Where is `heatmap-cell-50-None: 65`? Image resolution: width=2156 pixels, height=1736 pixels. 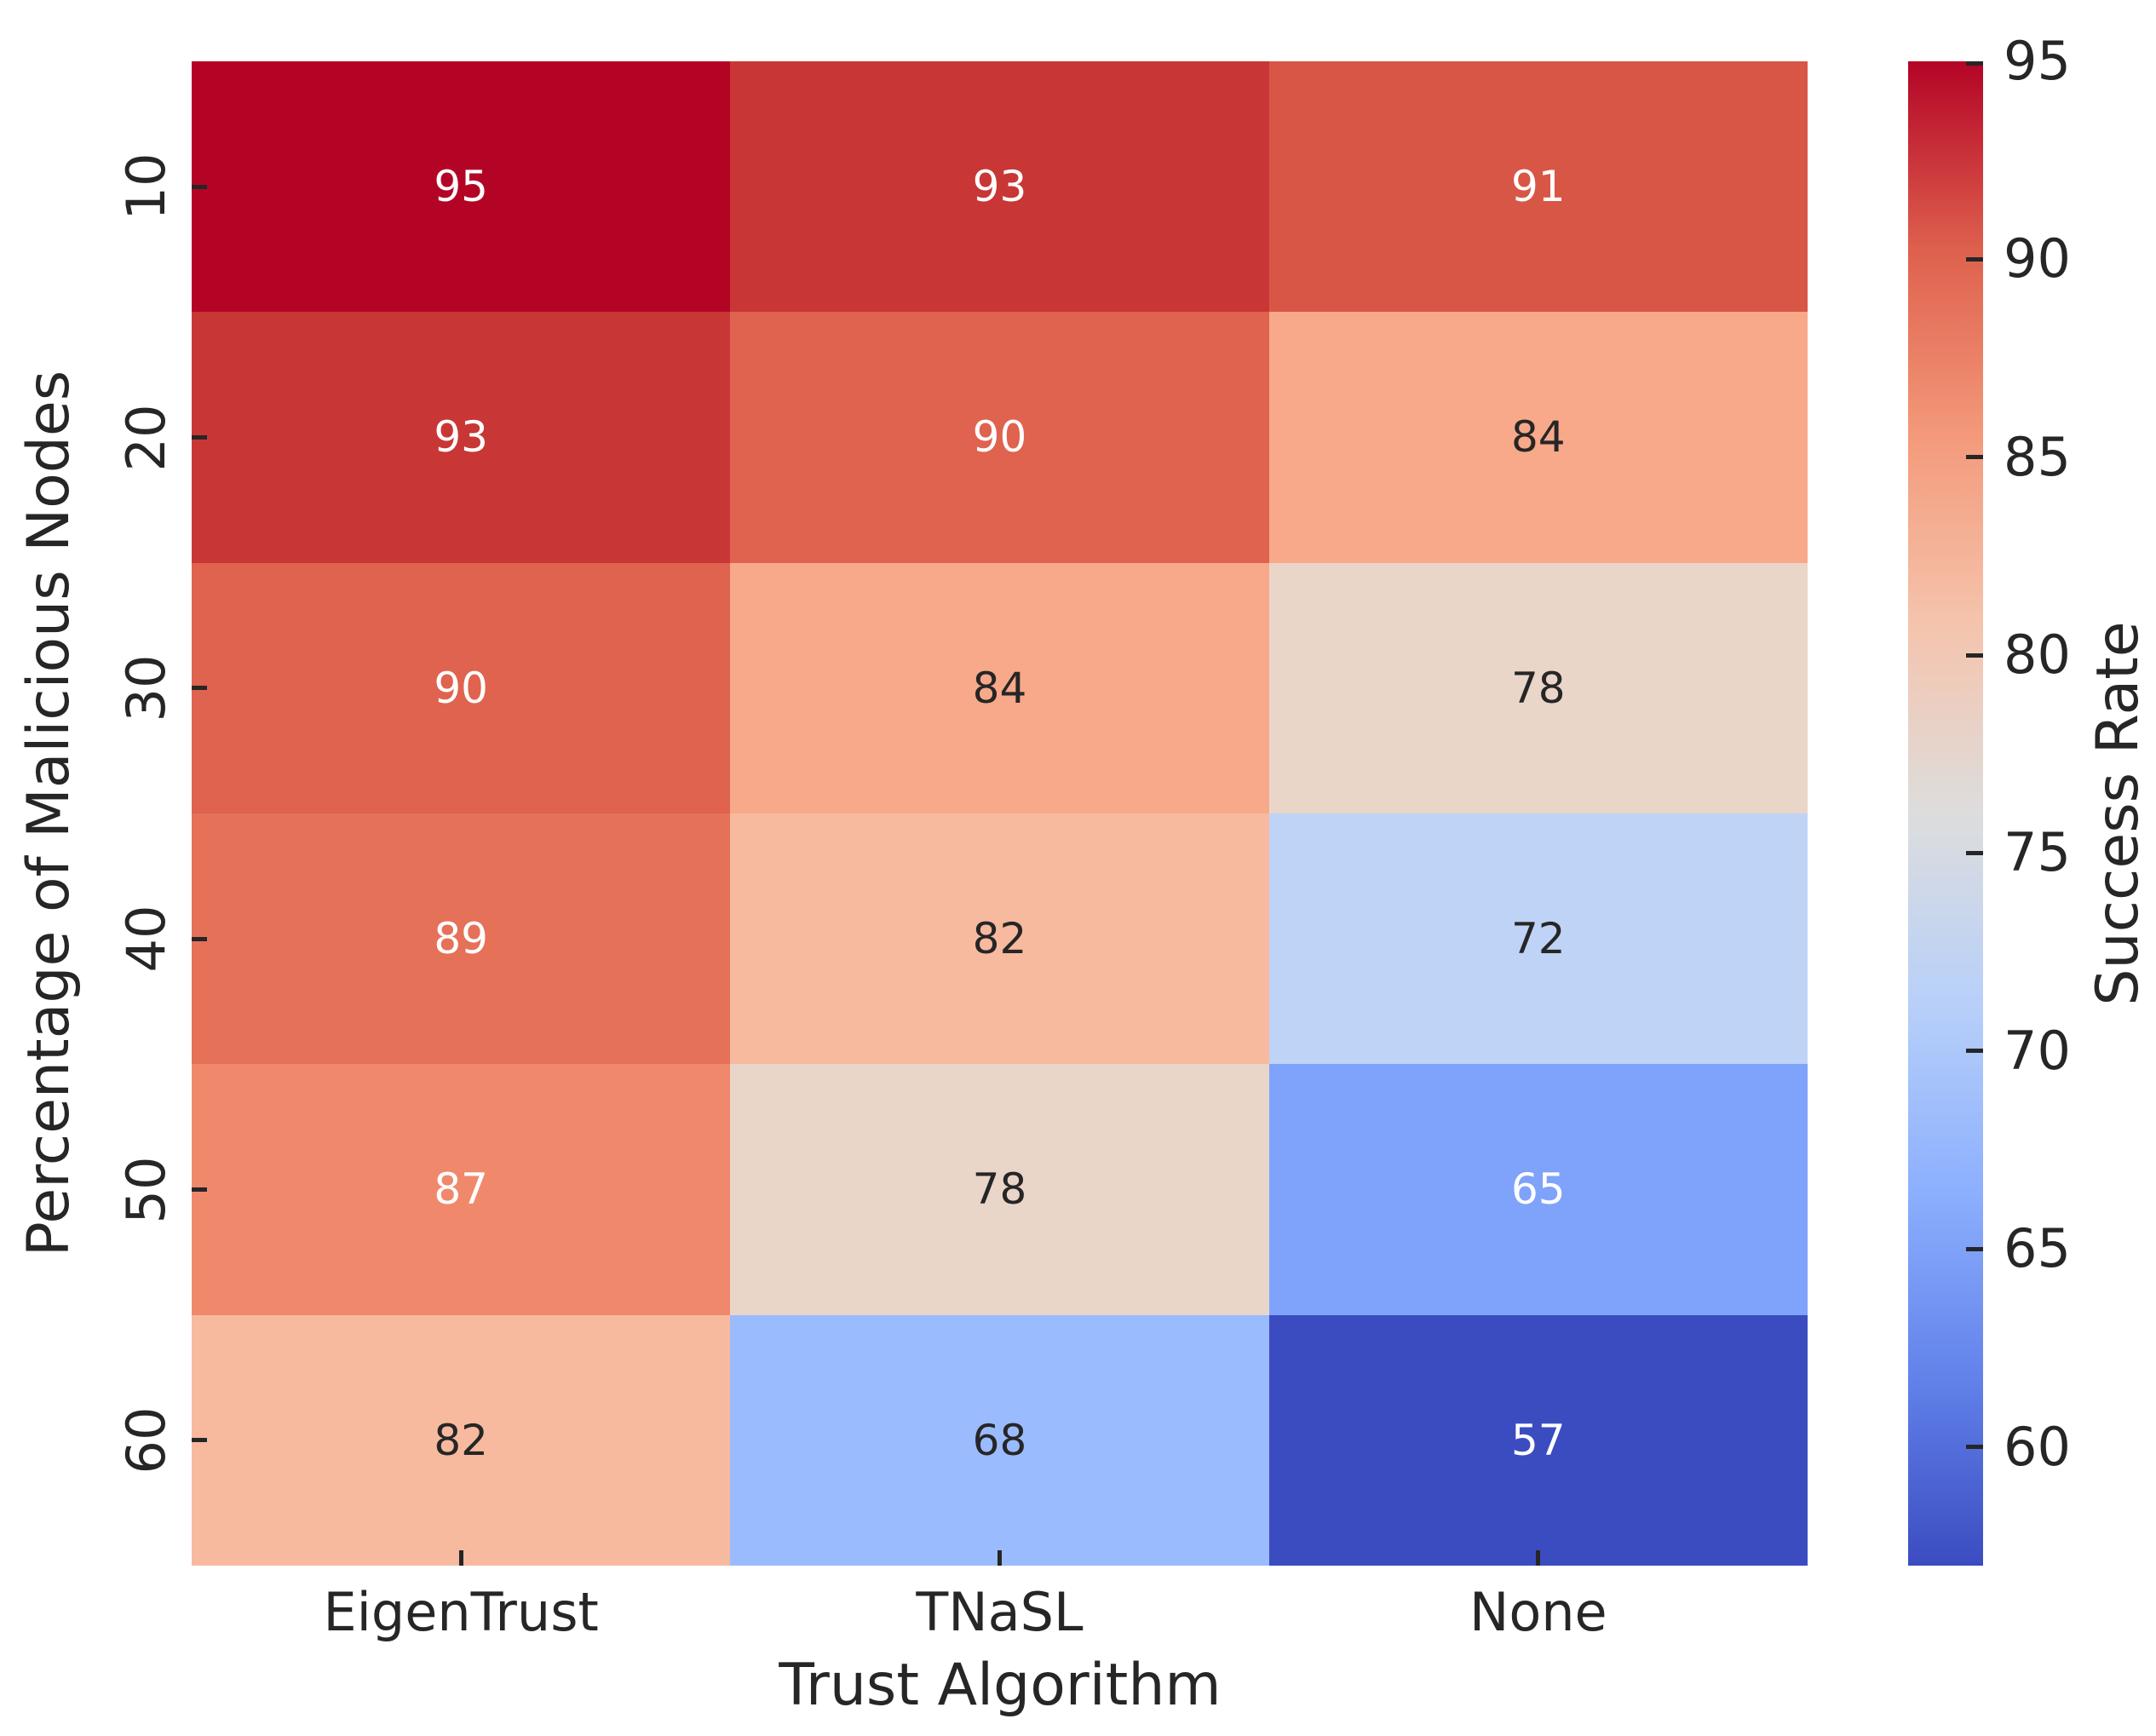 heatmap-cell-50-None: 65 is located at coordinates (1538, 1189).